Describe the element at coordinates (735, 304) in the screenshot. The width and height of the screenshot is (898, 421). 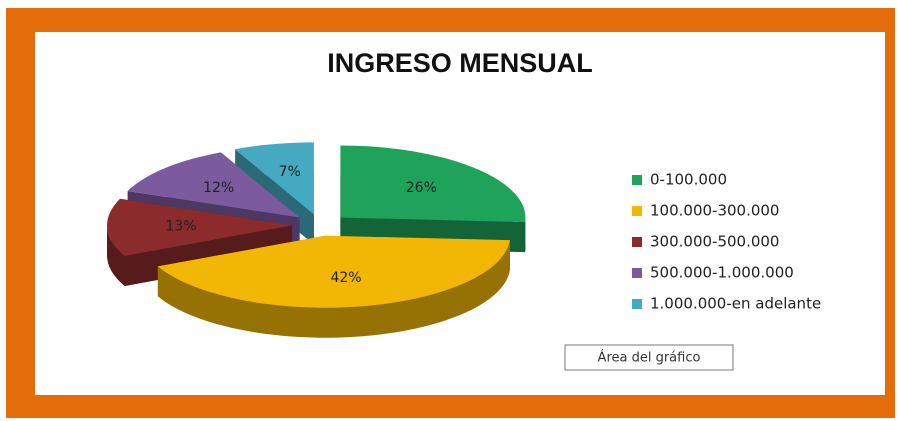
I see `legend-label: 1.000.000-en adelante` at that location.